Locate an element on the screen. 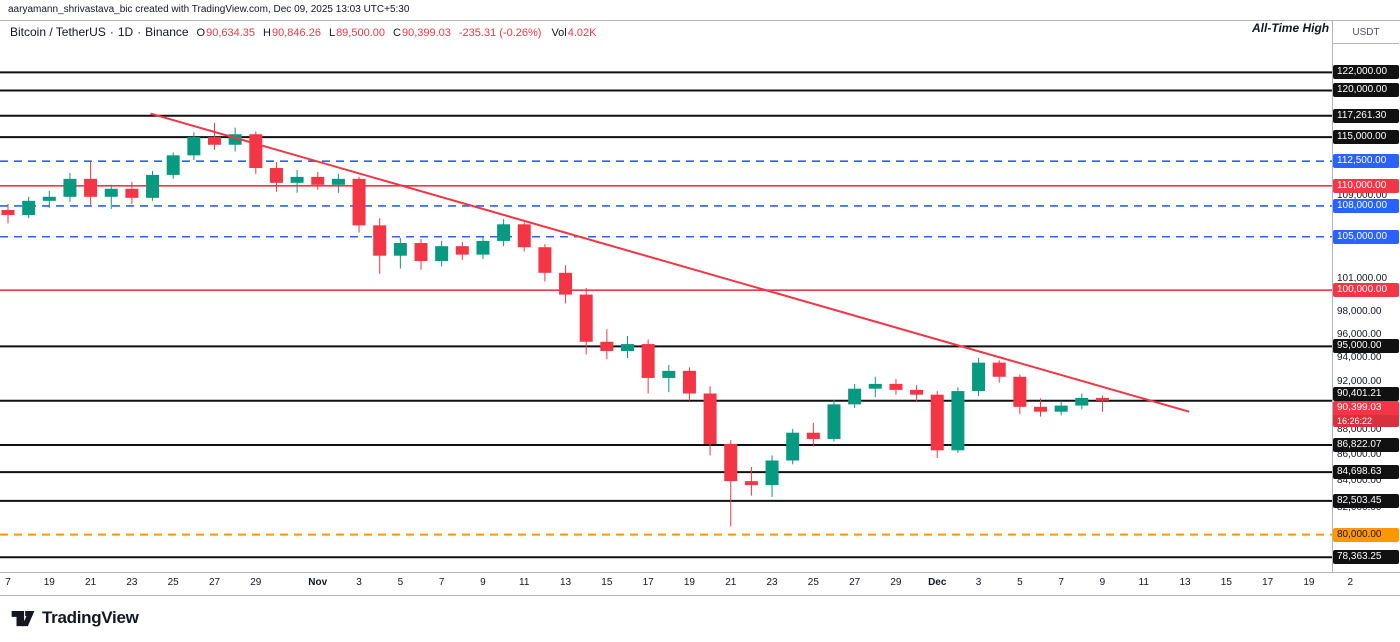  tradingview-logo-text: TradingView is located at coordinates (90, 617).